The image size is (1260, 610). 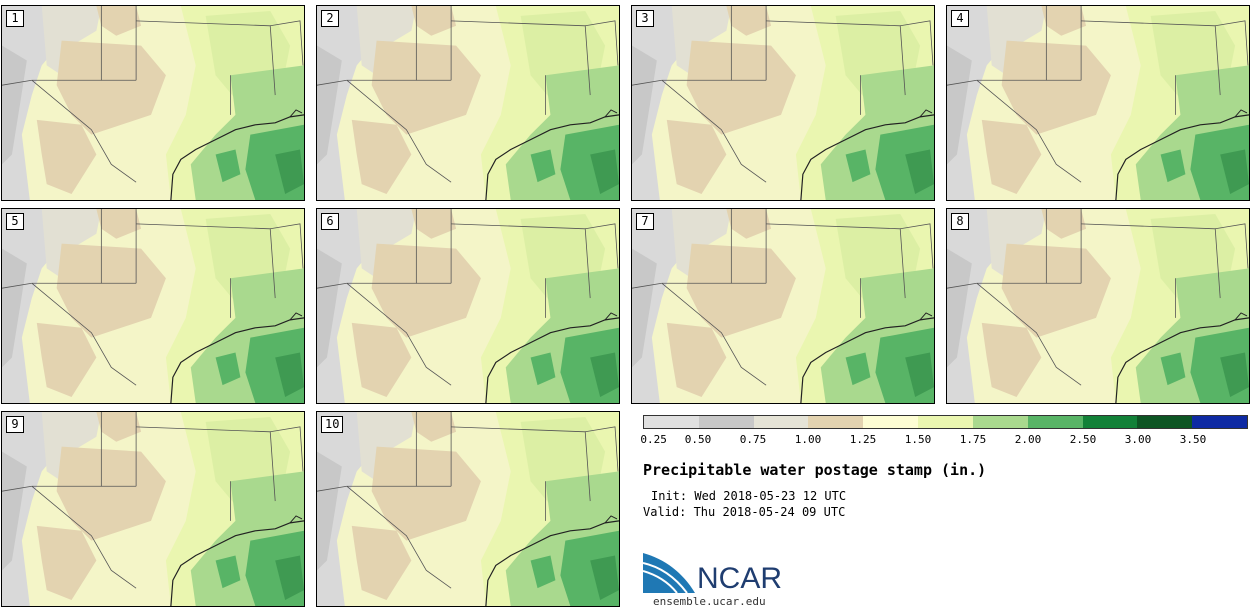 I want to click on panel-label: 2, so click(x=330, y=18).